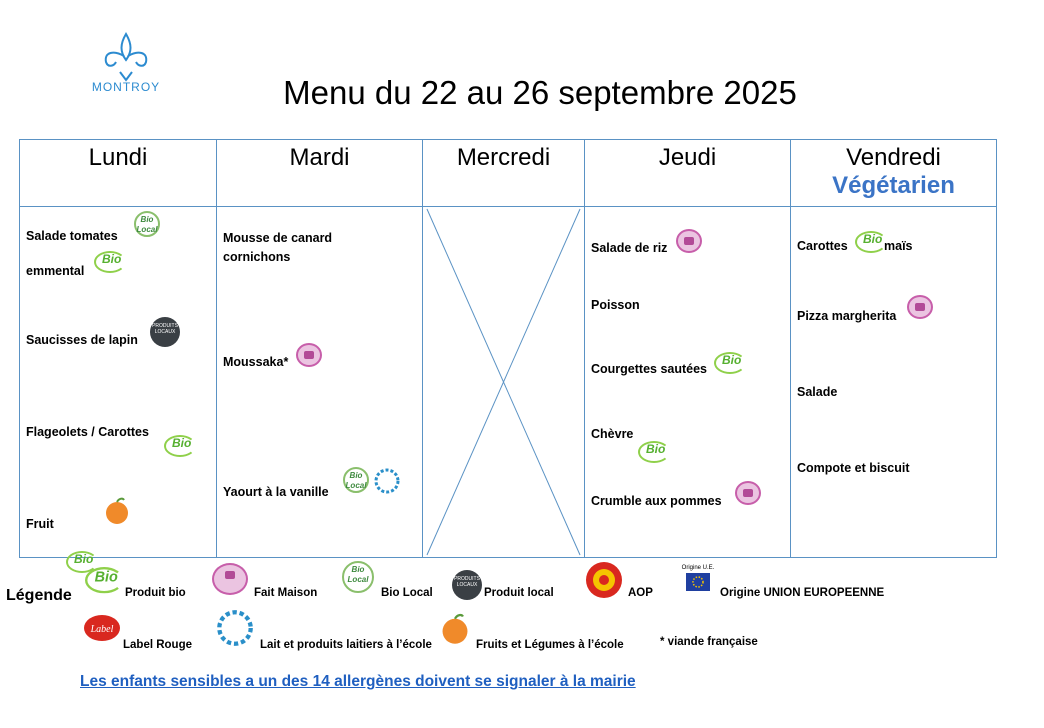 The image size is (1044, 728). Describe the element at coordinates (72, 236) in the screenshot. I see `menu-item: Salade tomates` at that location.